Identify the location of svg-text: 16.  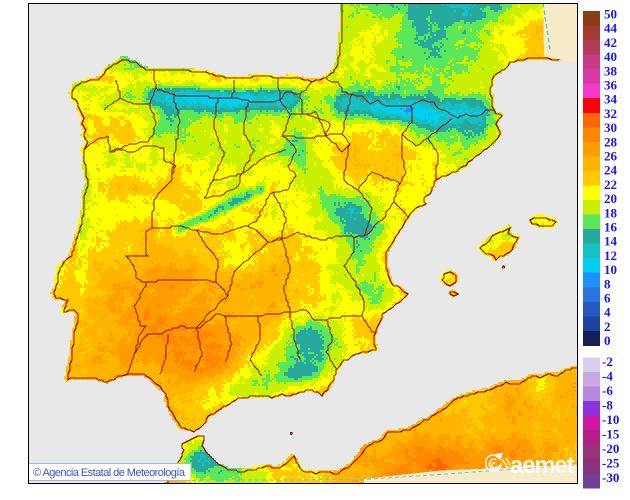
(611, 227).